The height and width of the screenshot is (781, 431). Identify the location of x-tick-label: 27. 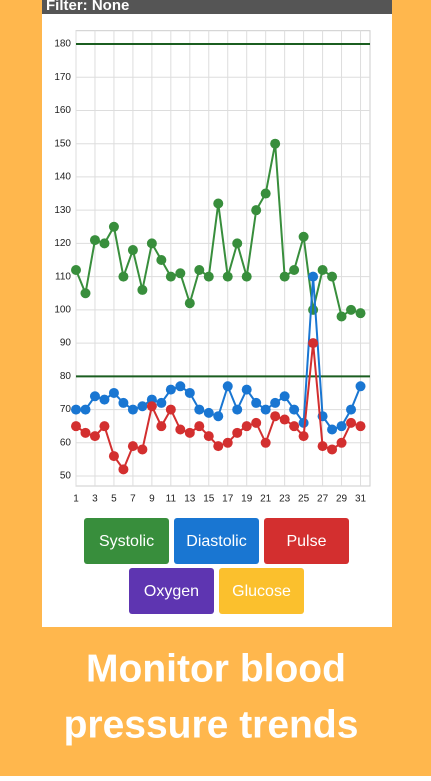
(323, 499).